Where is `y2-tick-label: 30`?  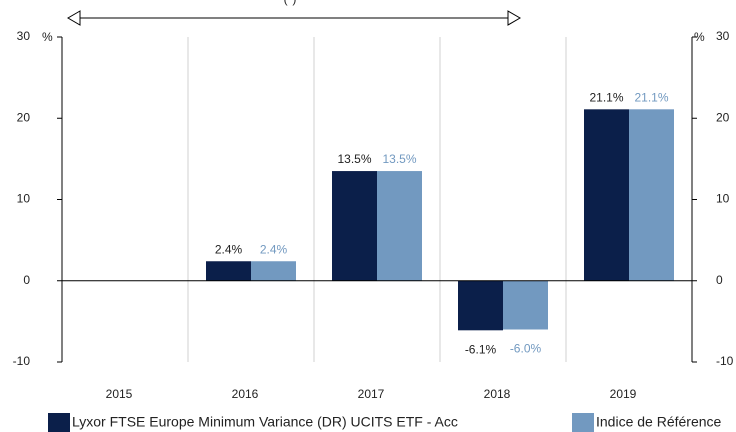 y2-tick-label: 30 is located at coordinates (723, 36).